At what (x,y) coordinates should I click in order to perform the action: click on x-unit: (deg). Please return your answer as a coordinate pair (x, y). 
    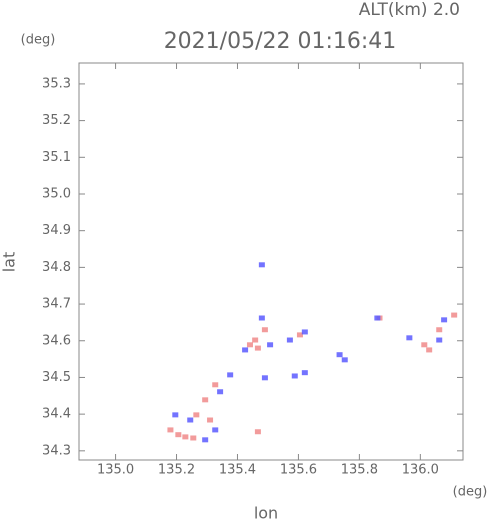
    Looking at the image, I should click on (470, 492).